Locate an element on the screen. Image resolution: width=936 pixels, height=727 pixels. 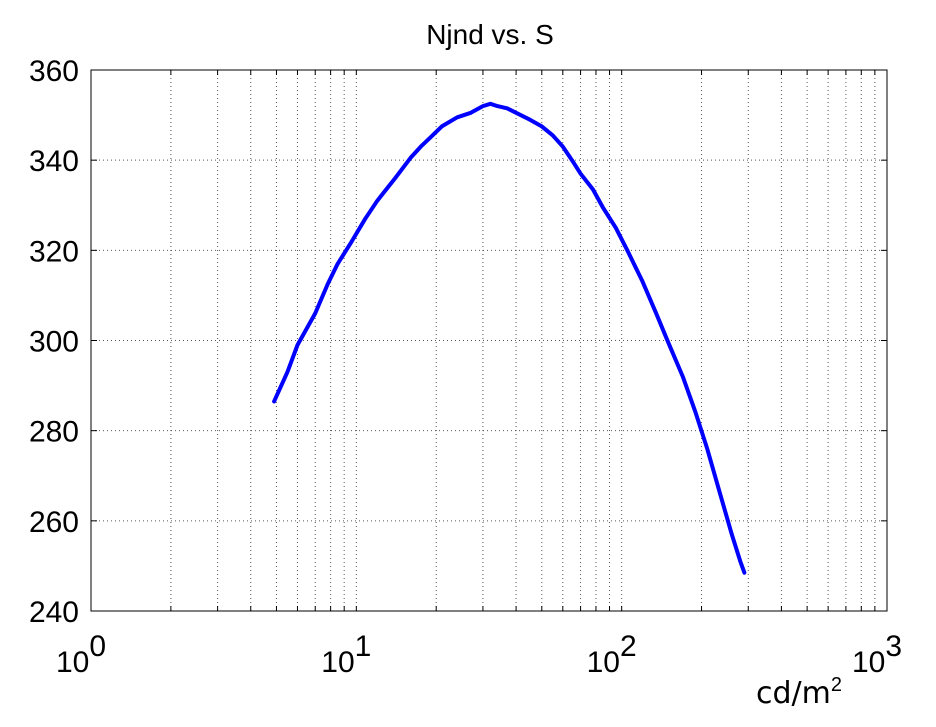
x-axis-label-superscript: 2 is located at coordinates (836, 685).